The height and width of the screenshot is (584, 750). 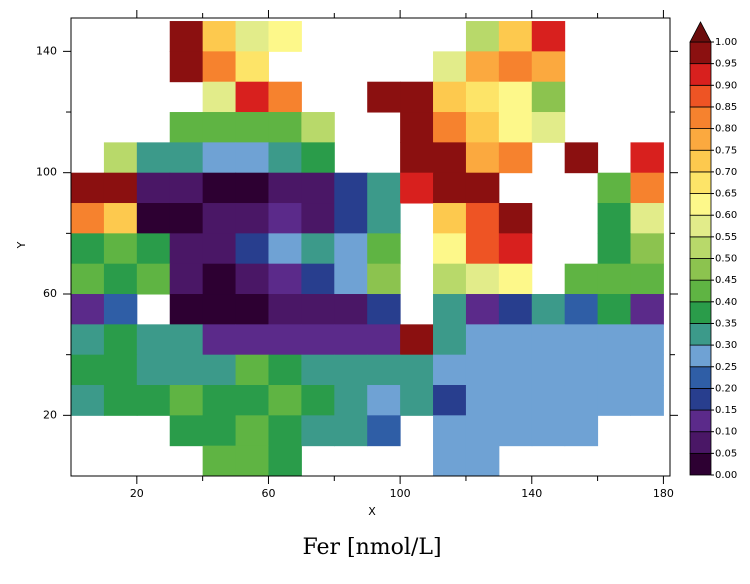 I want to click on colorbar-label: 0.20, so click(x=726, y=388).